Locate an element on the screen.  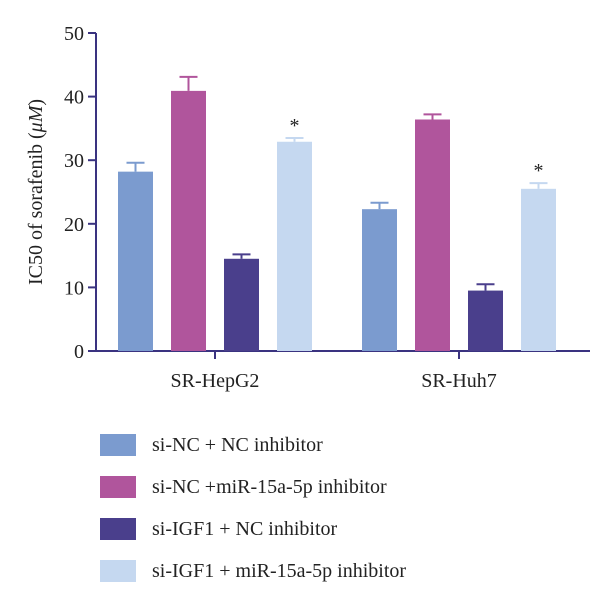
y-tick-label: 30 is located at coordinates (74, 161).